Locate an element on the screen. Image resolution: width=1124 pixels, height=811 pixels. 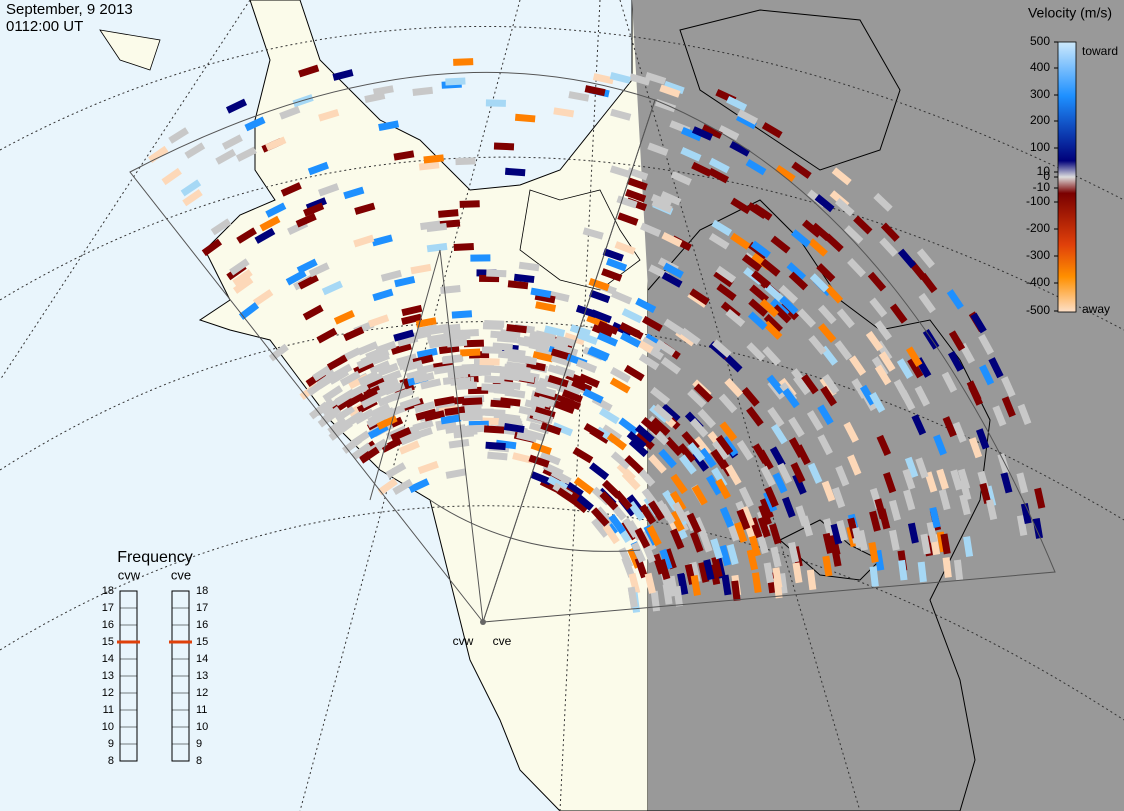
colorbar-away: away is located at coordinates (1096, 309).